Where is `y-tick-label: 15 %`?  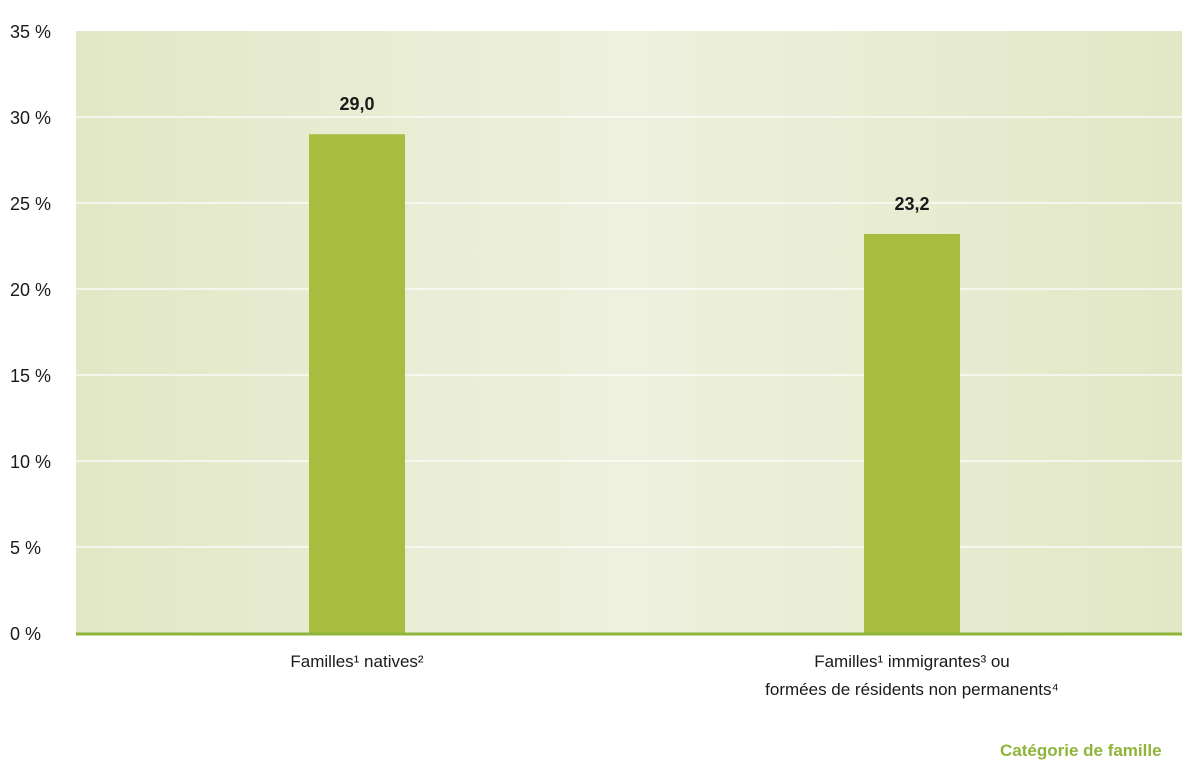 y-tick-label: 15 % is located at coordinates (30, 376).